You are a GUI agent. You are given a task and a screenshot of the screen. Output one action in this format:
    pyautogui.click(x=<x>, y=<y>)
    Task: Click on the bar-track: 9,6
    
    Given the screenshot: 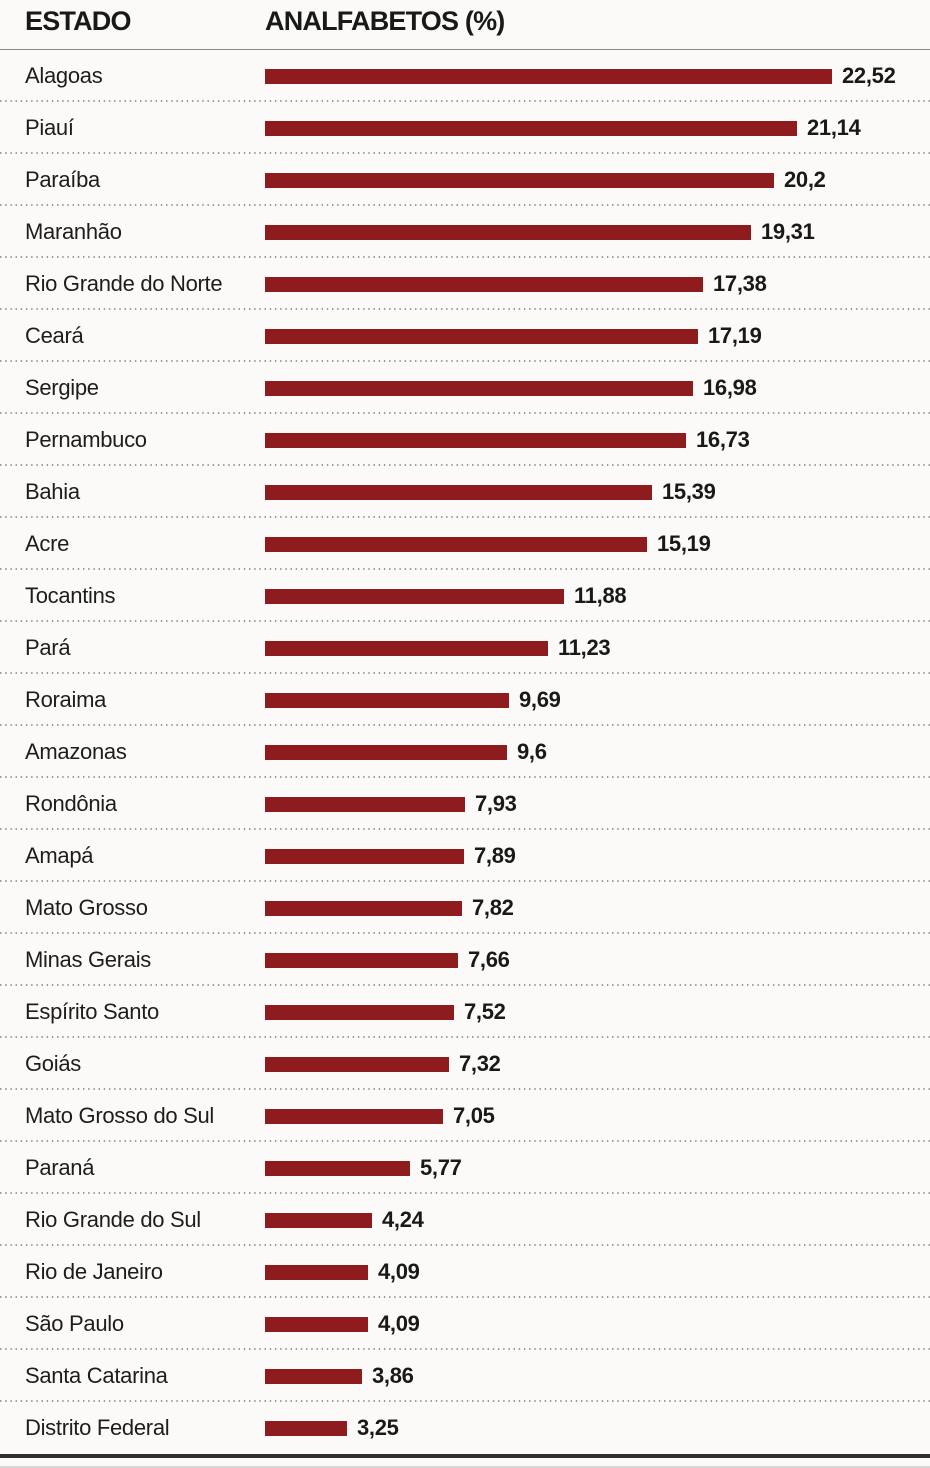 What is the action you would take?
    pyautogui.click(x=597, y=752)
    